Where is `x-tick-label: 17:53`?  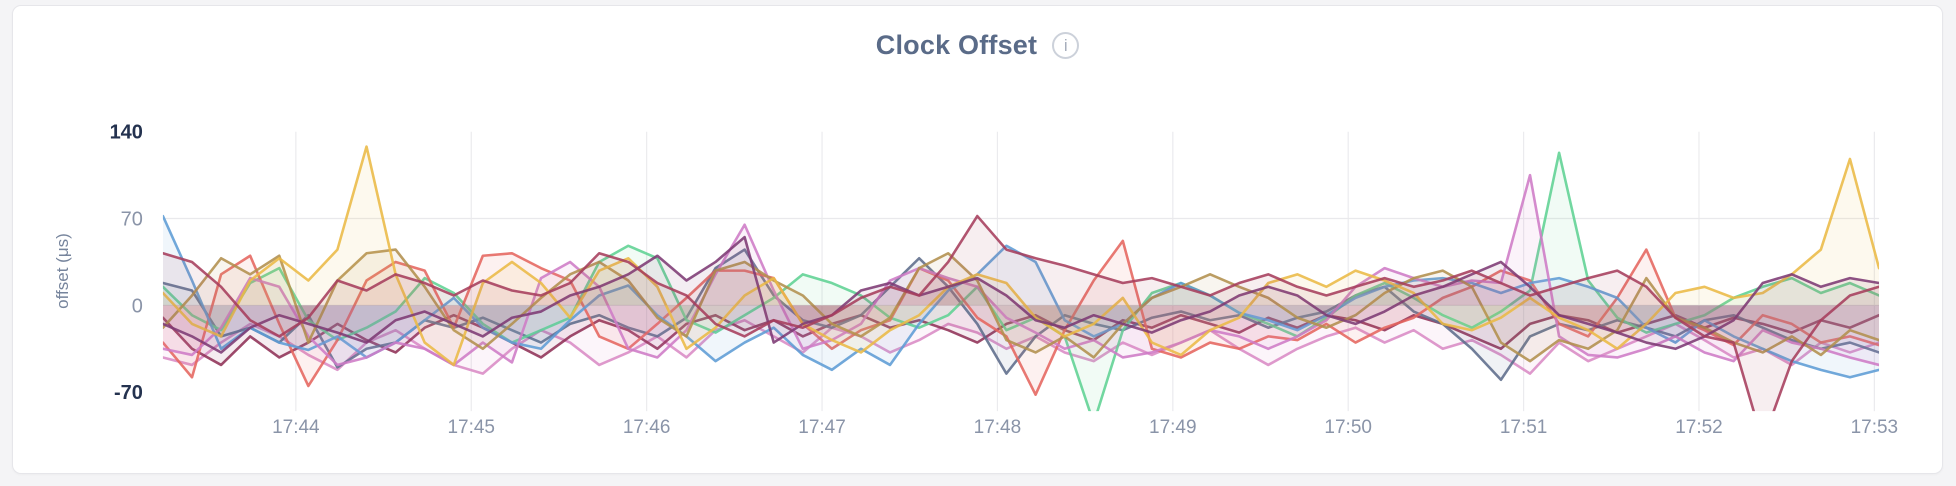
x-tick-label: 17:53 is located at coordinates (1875, 427).